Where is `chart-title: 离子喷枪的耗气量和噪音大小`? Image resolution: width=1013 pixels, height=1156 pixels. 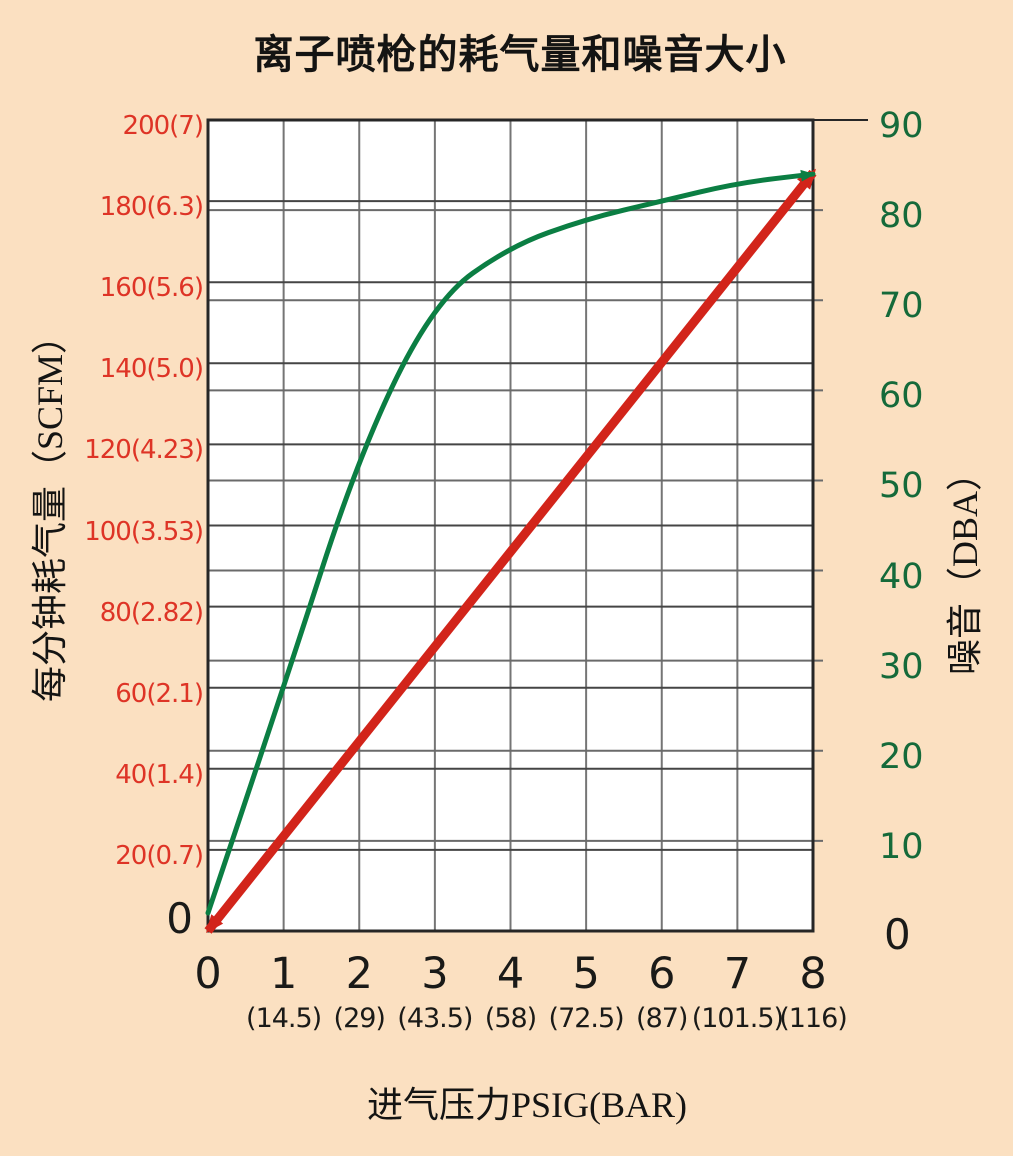
chart-title: 离子喷枪的耗气量和噪音大小 is located at coordinates (520, 54).